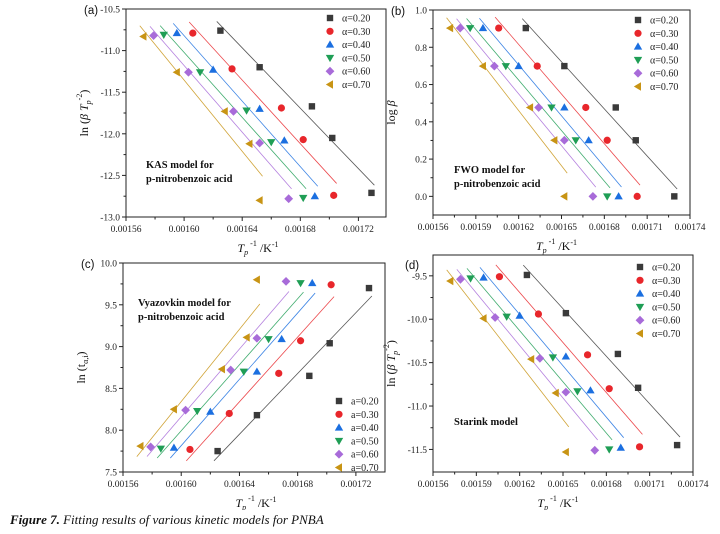 The image size is (720, 534). I want to click on legend-entry: α=0.20, so click(356, 19).